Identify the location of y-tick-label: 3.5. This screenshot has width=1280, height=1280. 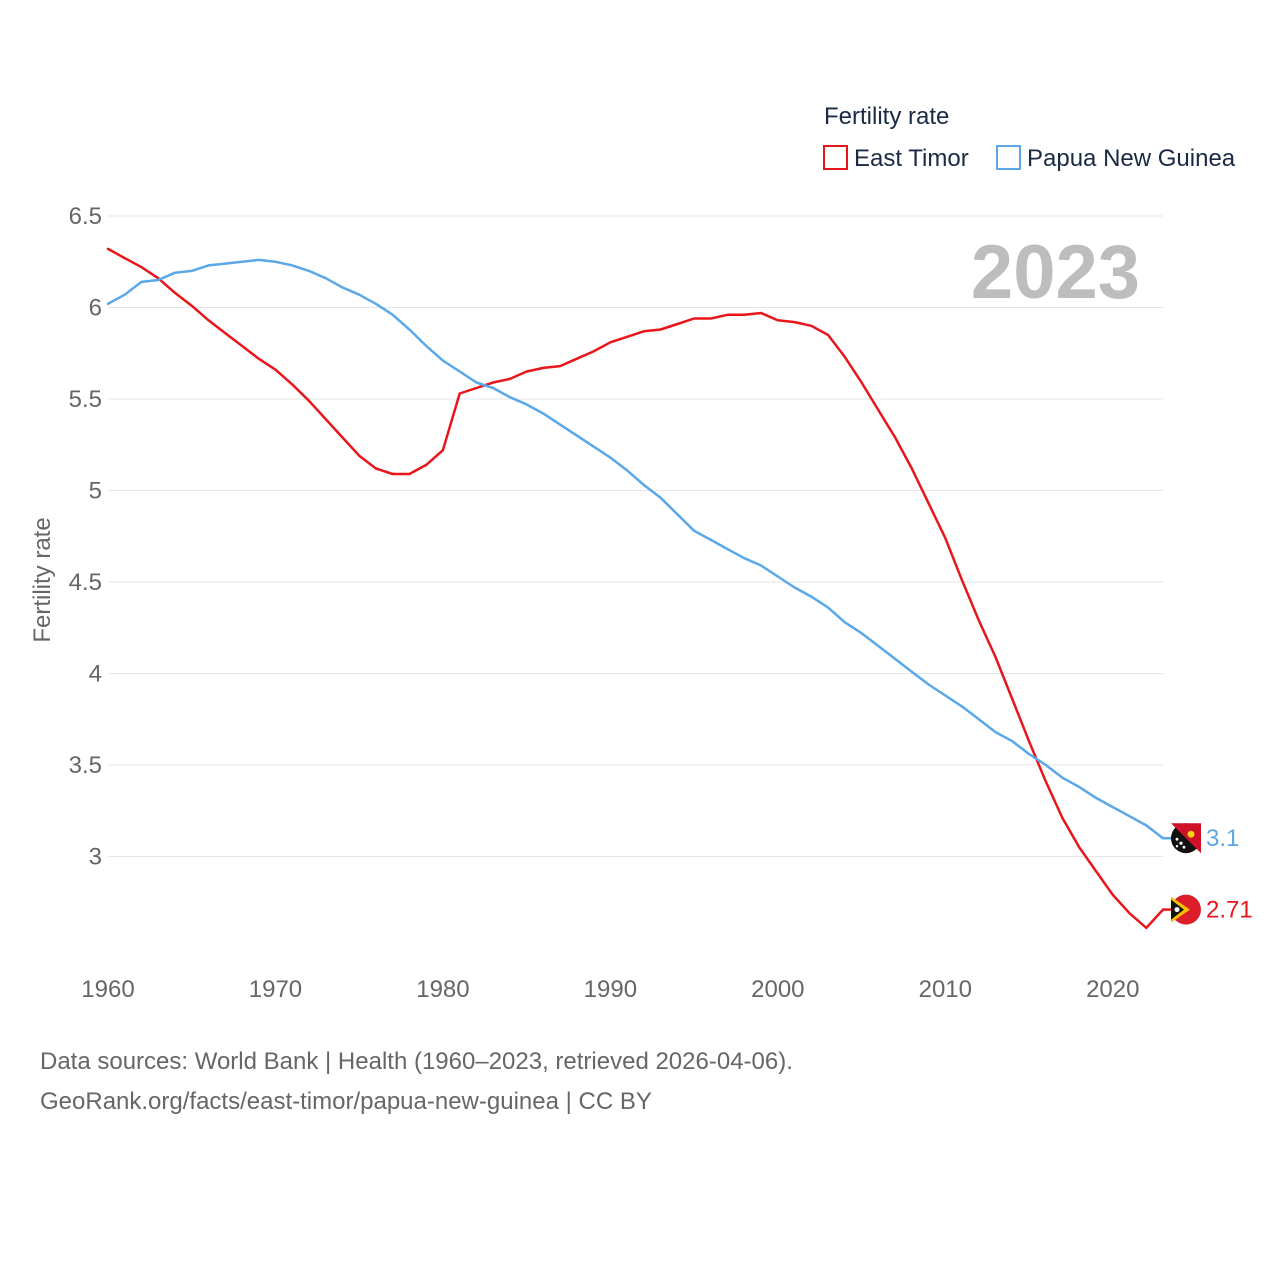
(85, 765).